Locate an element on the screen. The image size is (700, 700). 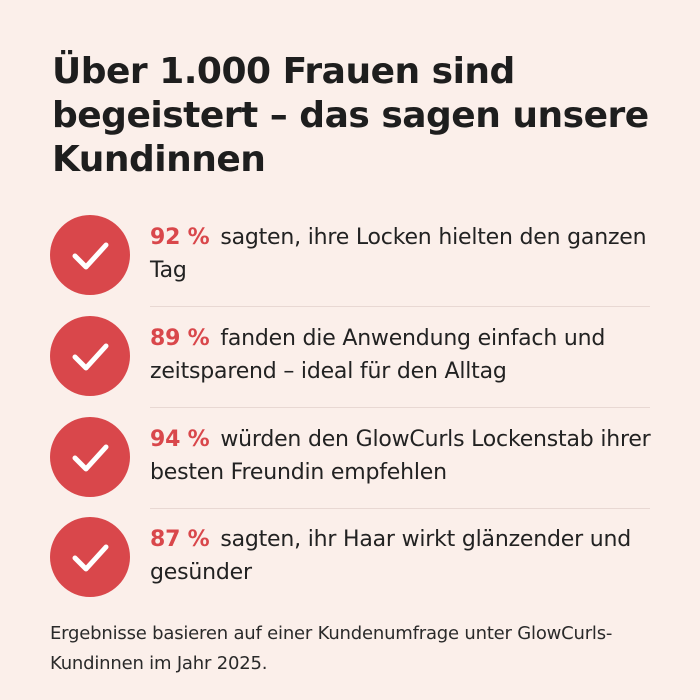
stat-percent: 89 % is located at coordinates (180, 338).